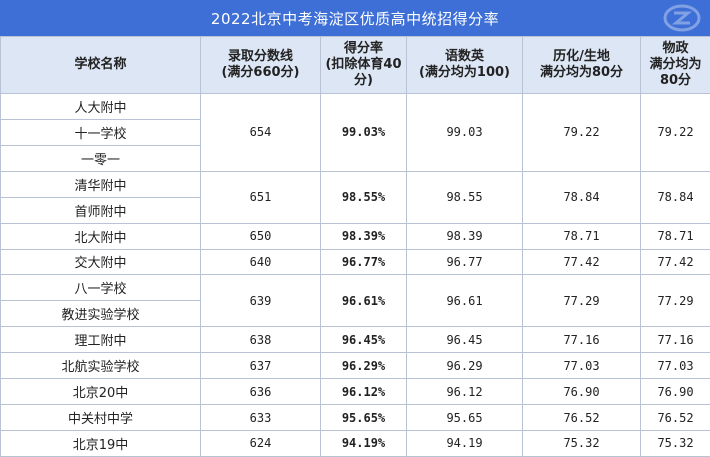 This screenshot has width=710, height=457. Describe the element at coordinates (100, 314) in the screenshot. I see `school-name-cell: 教进实验学校` at that location.